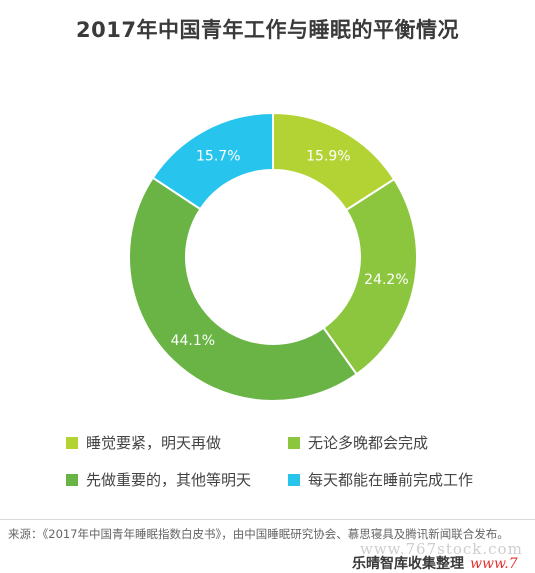  I want to click on legend-item-important-first: 先做重要的，其他等明天, so click(158, 479).